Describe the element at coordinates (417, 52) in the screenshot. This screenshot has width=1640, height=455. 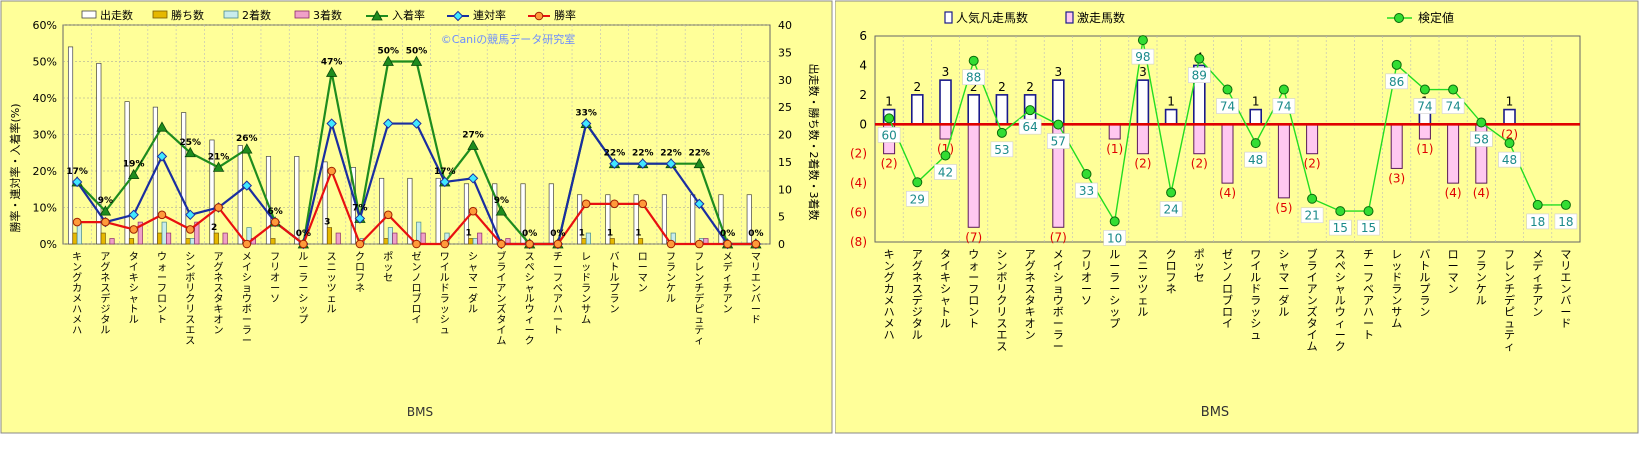
I see `data-label: 50%` at that location.